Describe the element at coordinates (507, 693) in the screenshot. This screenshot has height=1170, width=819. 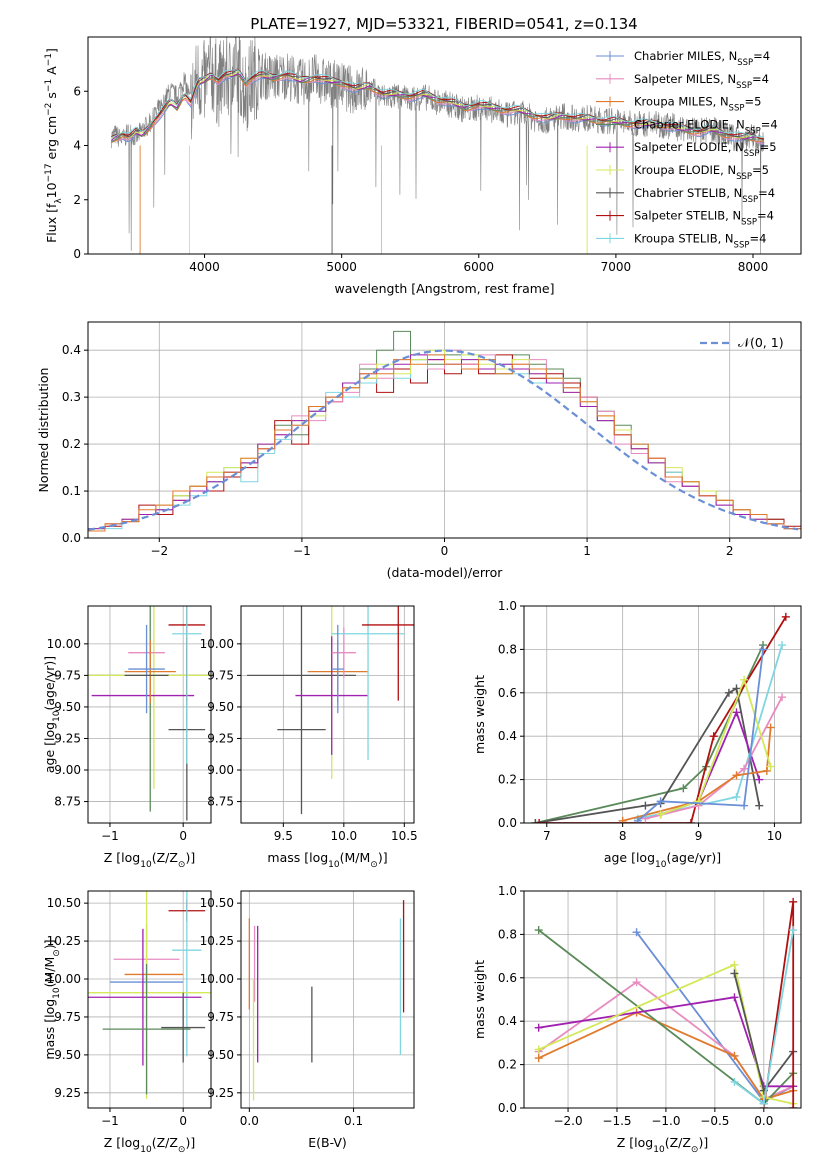
I see `y-tick-label: 0.6` at that location.